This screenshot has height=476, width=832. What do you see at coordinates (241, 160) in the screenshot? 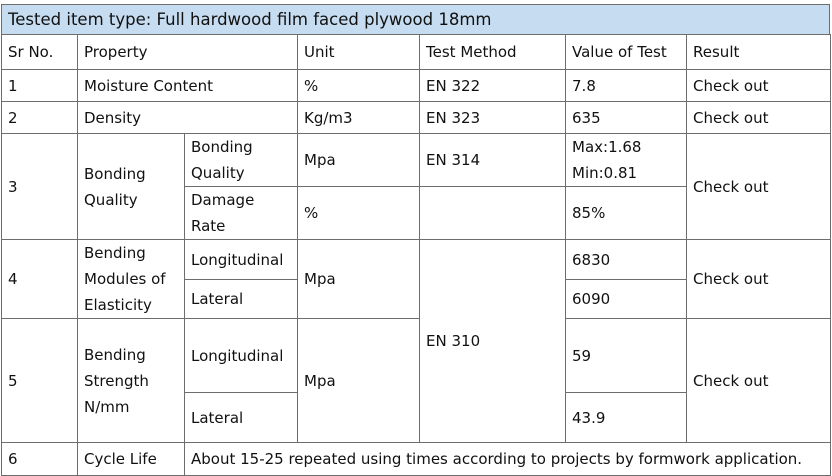
I see `subproperty-cell: Bonding Quality` at bounding box center [241, 160].